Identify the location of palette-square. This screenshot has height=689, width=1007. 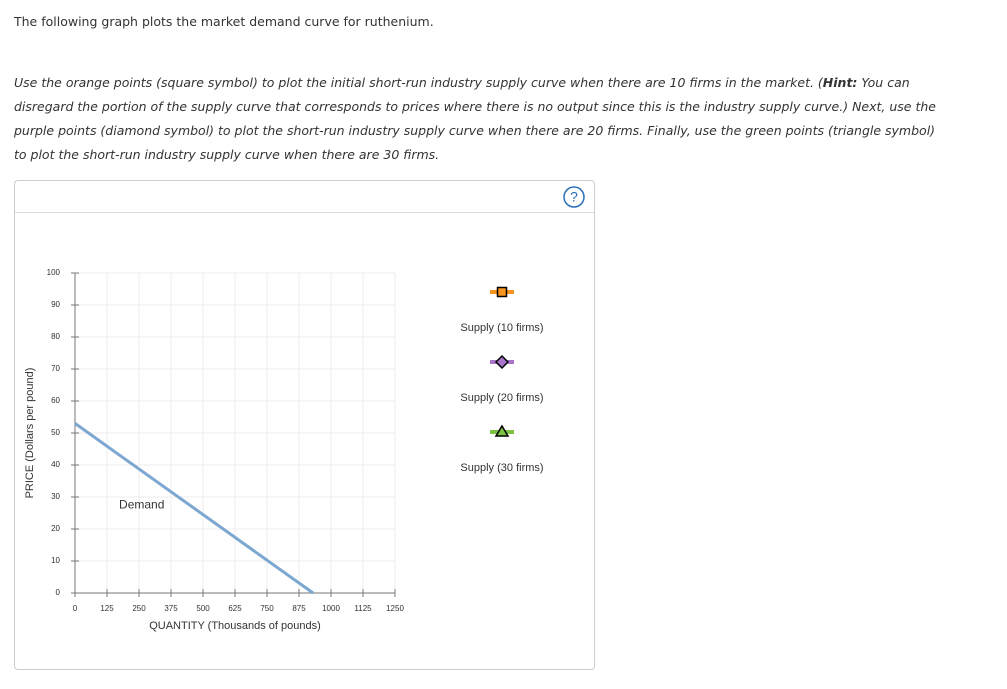
(502, 292).